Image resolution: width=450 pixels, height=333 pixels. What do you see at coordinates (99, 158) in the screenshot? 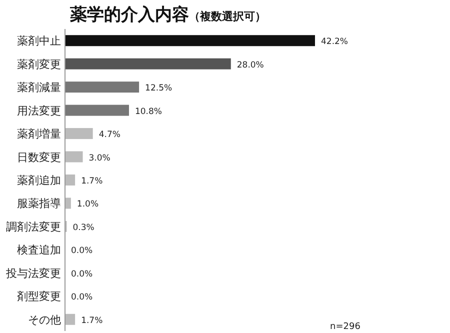
I see `data-label: 3.0%` at bounding box center [99, 158].